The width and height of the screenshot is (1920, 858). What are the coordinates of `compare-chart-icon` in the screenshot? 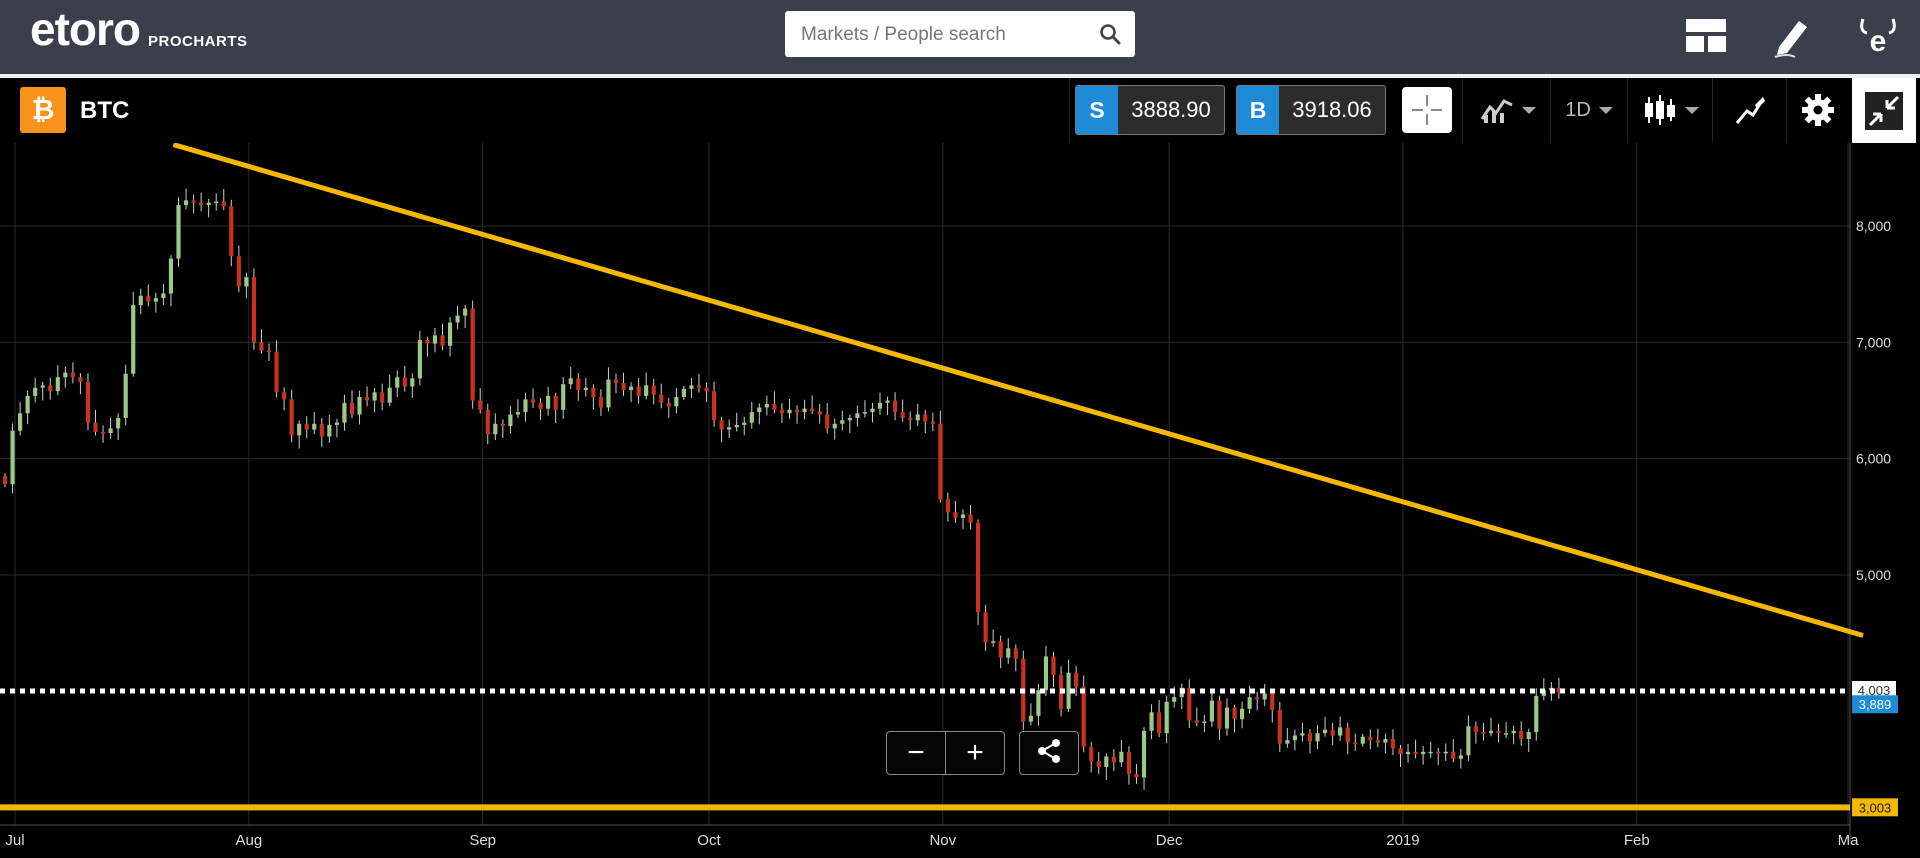 It's located at (1508, 110).